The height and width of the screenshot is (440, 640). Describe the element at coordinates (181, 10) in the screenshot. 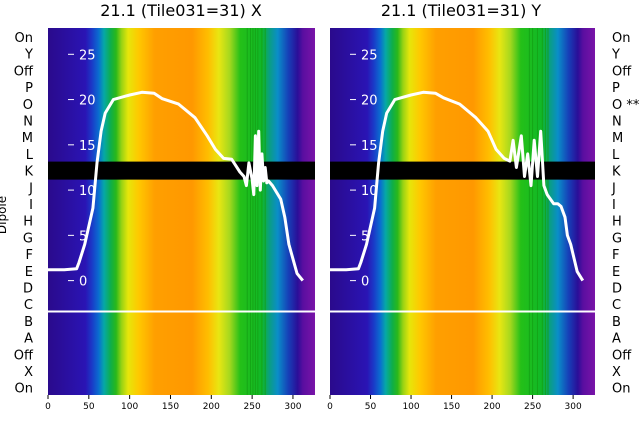

I see `left-panel-title: 21.1 (Tile031=31) X` at that location.